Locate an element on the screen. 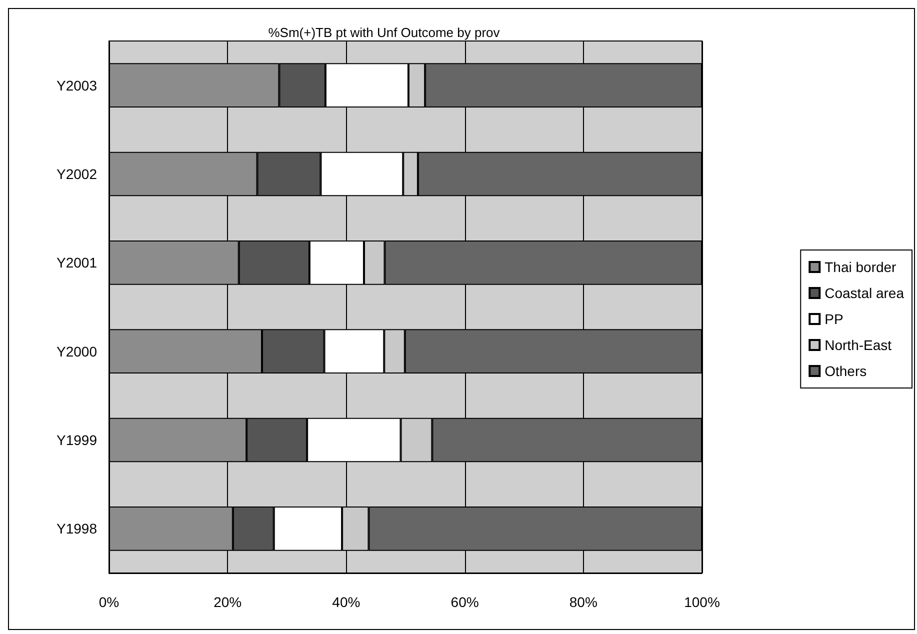 This screenshot has height=634, width=917. x-tick-label: 100% is located at coordinates (702, 602).